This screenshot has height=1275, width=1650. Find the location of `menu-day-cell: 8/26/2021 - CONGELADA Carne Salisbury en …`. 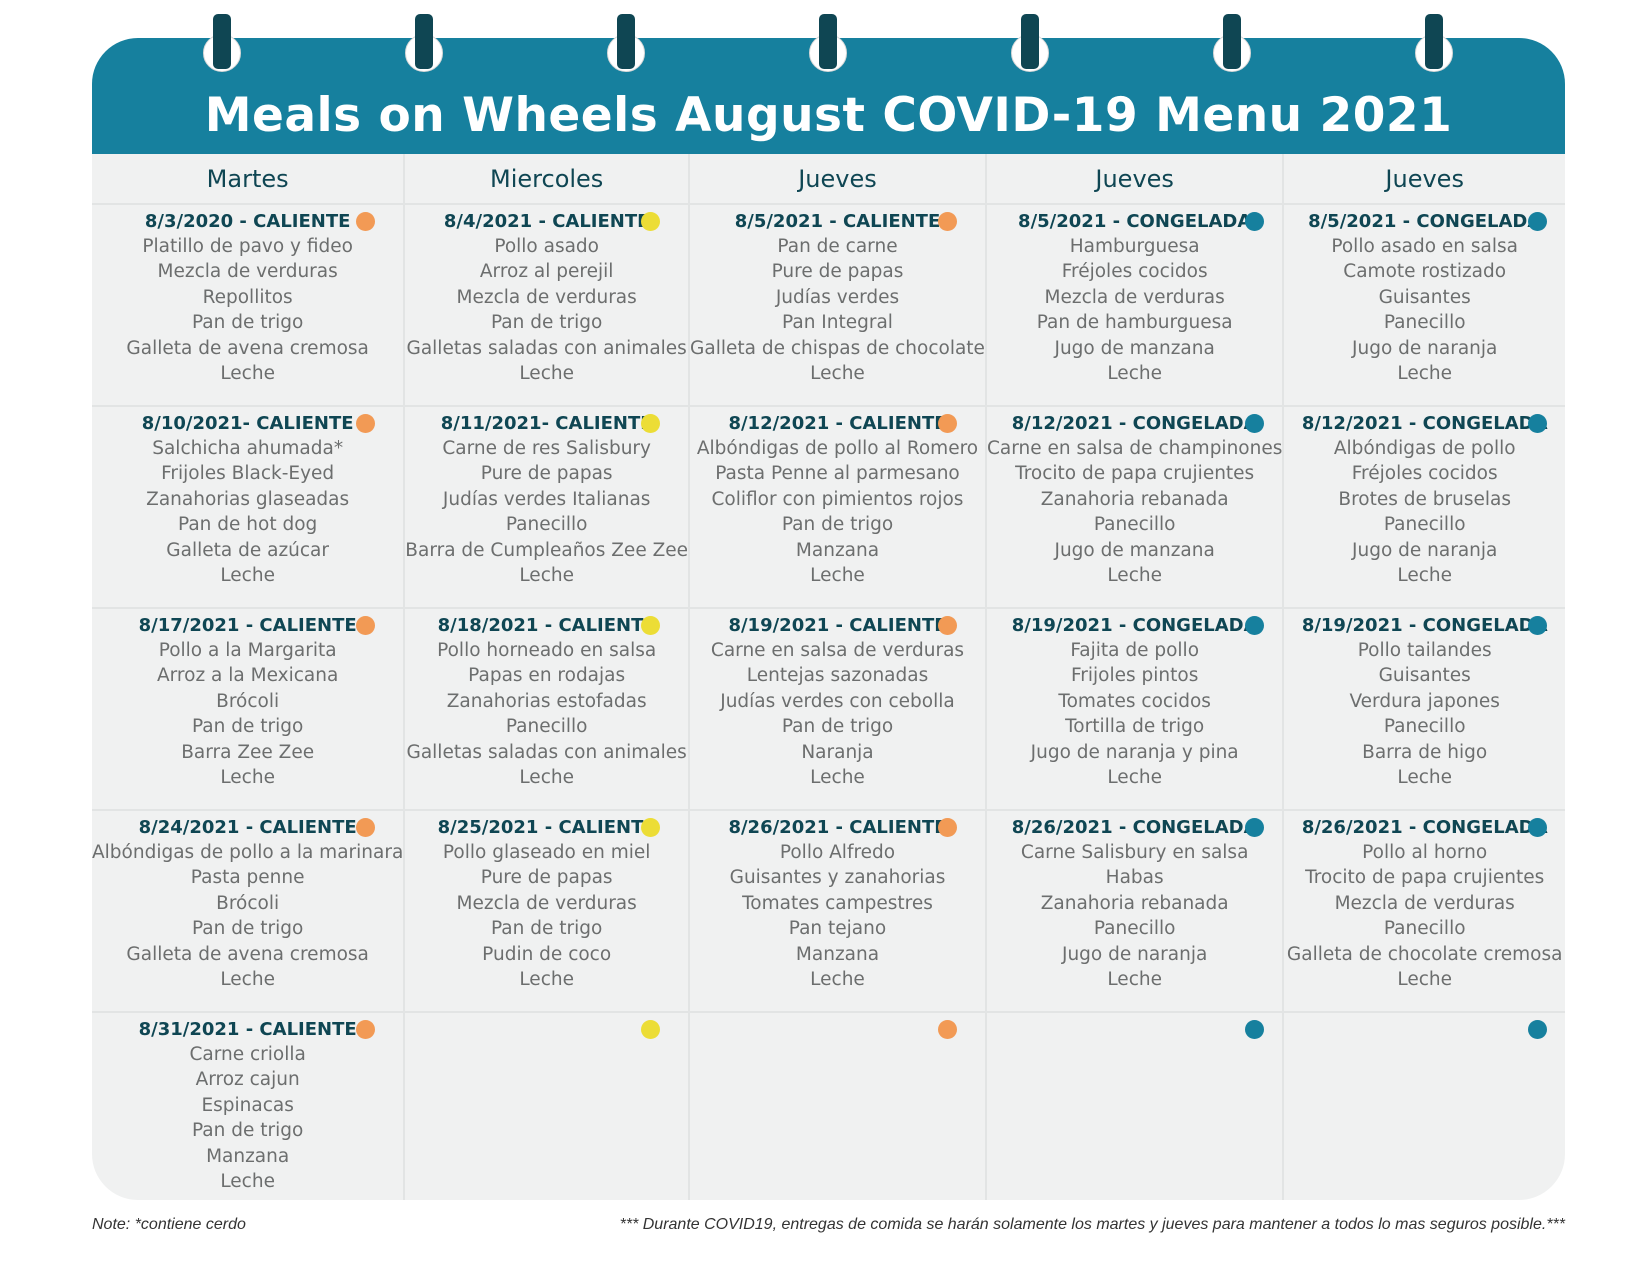

menu-day-cell: 8/26/2021 - CONGELADA Carne Salisbury en … is located at coordinates (1135, 912).